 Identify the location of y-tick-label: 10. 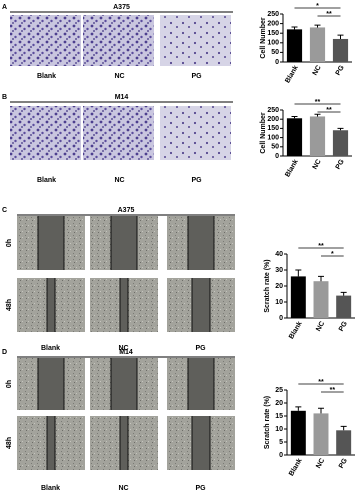
(279, 302).